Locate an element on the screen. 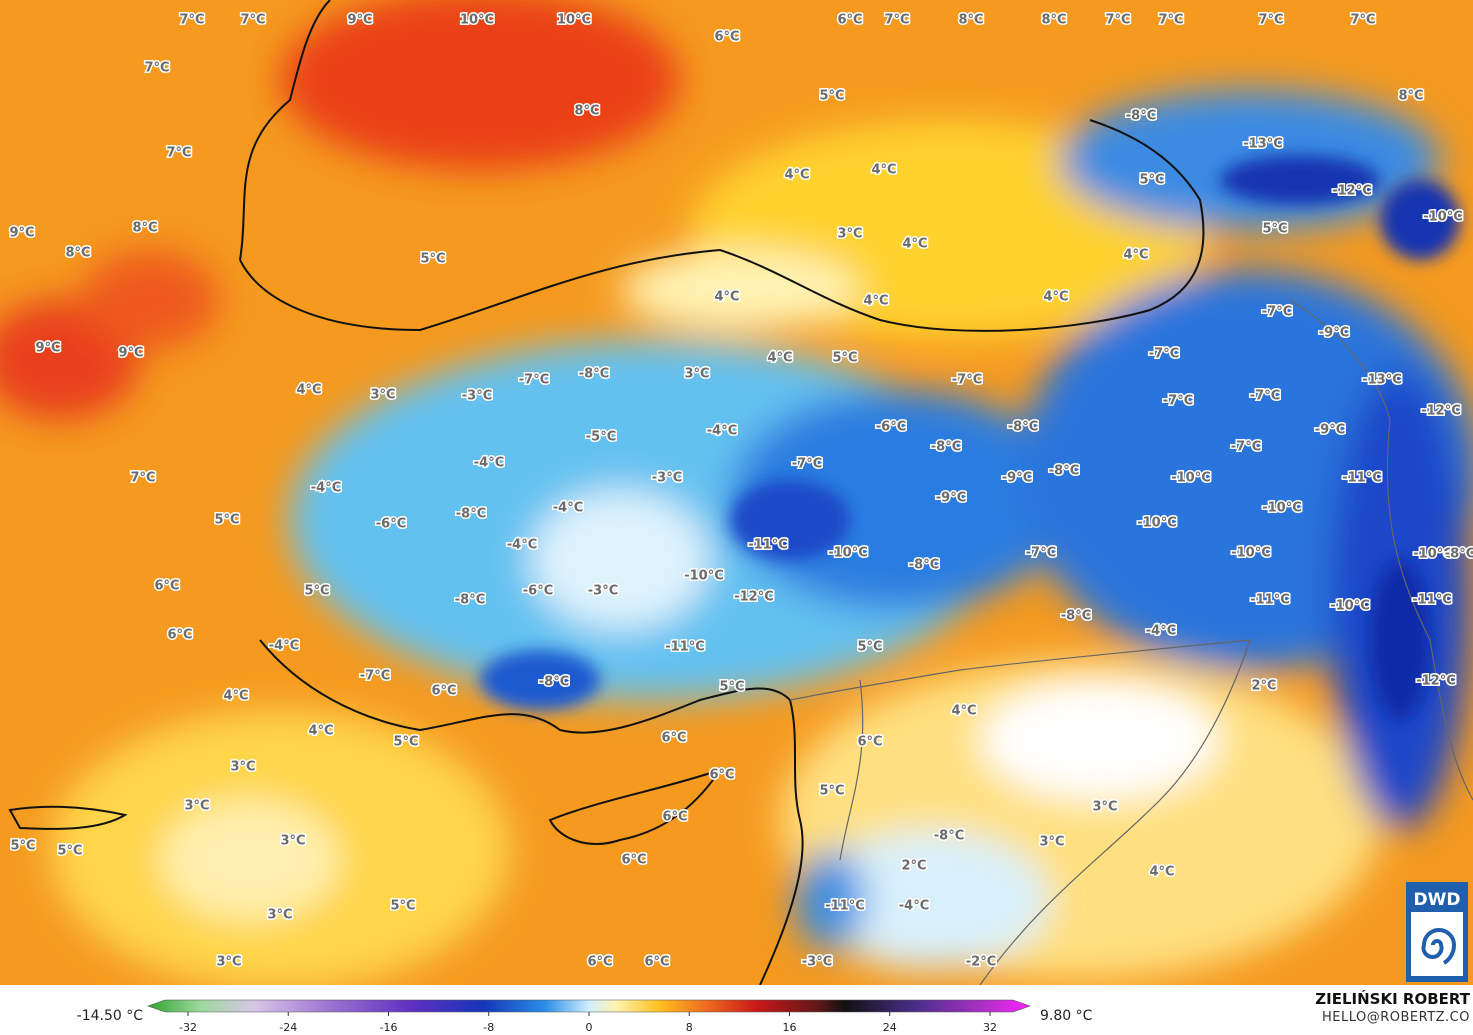  temperature-label: 10°C is located at coordinates (574, 20).